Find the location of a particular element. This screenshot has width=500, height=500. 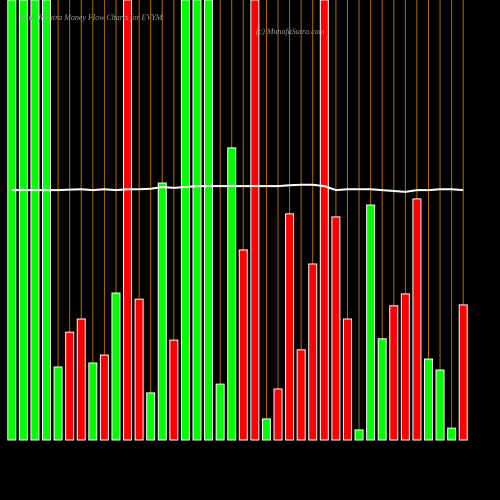

chart-subtitle: (c) MunafaSutra.com is located at coordinates (290, 31).